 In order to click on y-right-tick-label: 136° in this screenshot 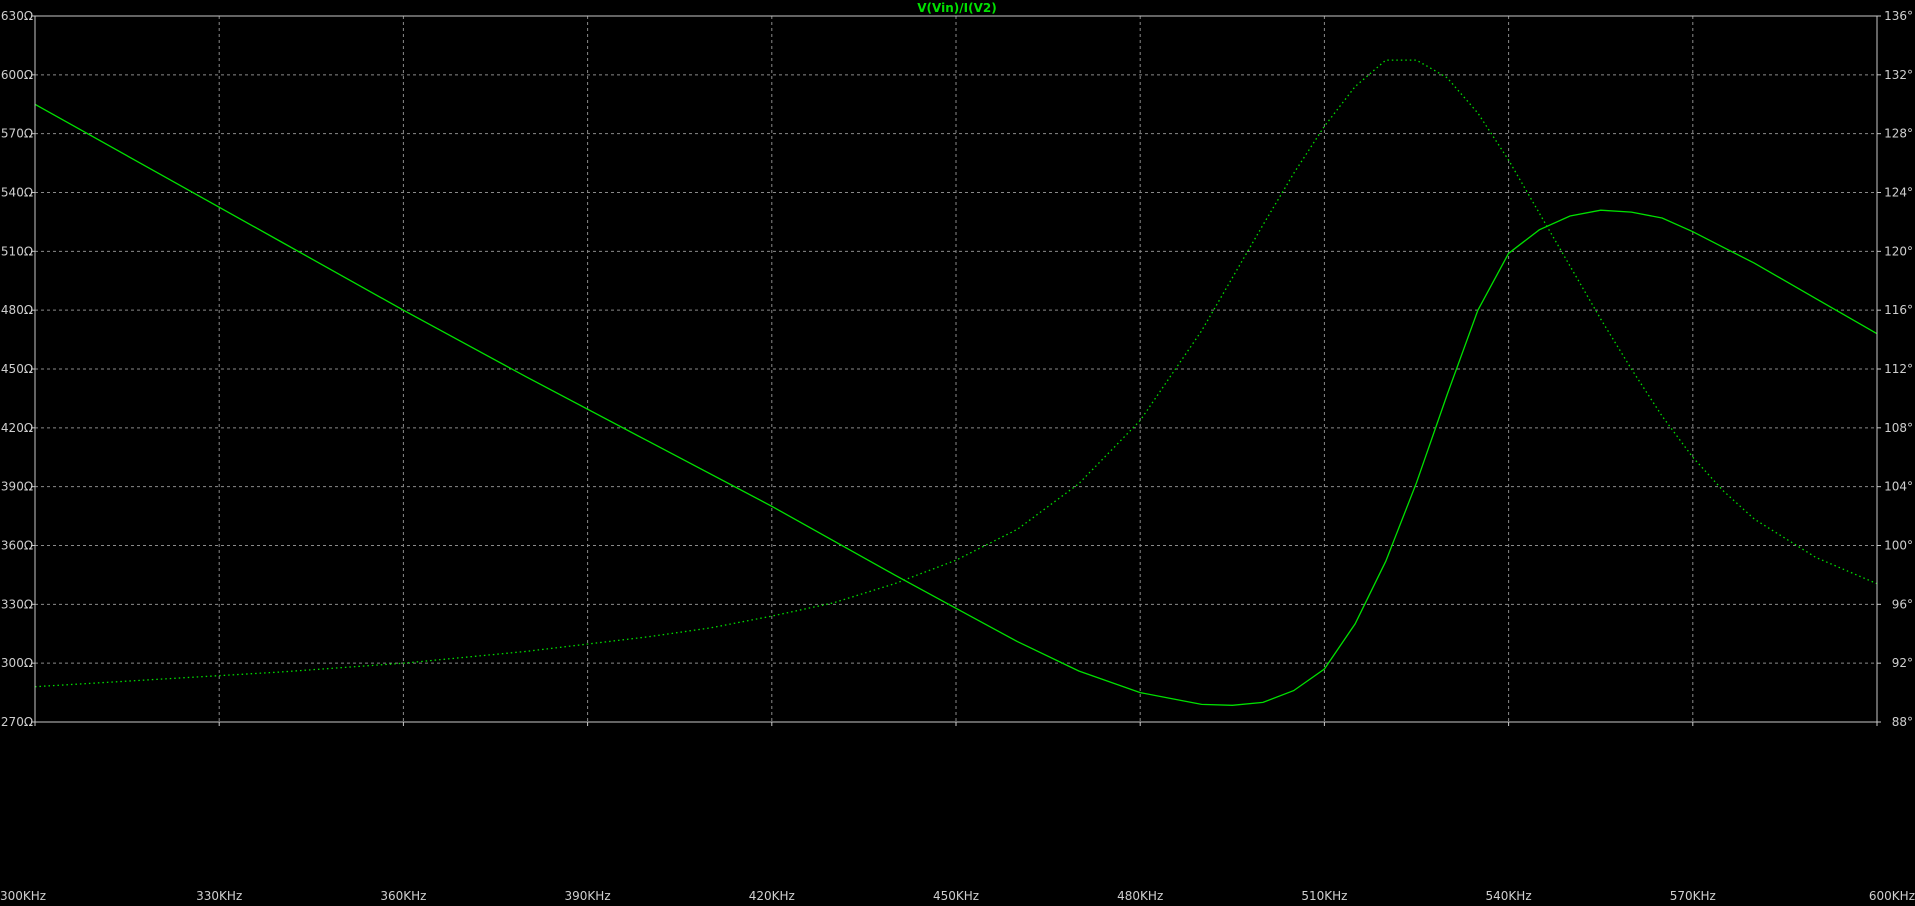, I will do `click(1898, 16)`.